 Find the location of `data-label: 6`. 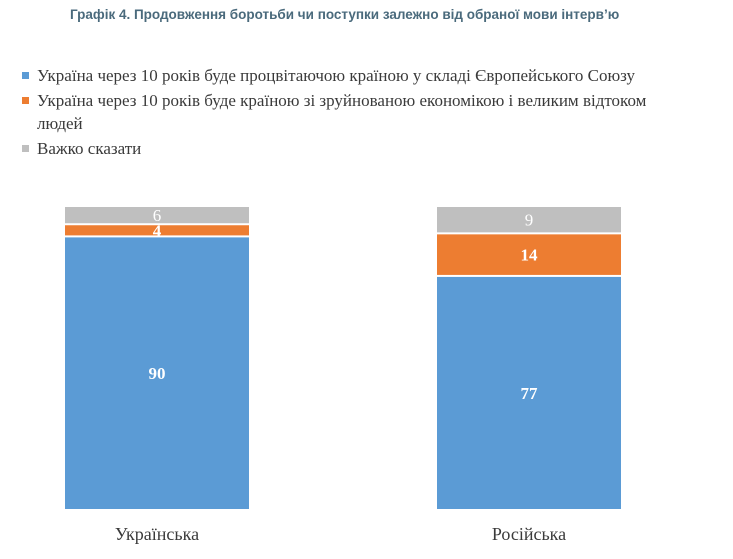

data-label: 6 is located at coordinates (157, 215).